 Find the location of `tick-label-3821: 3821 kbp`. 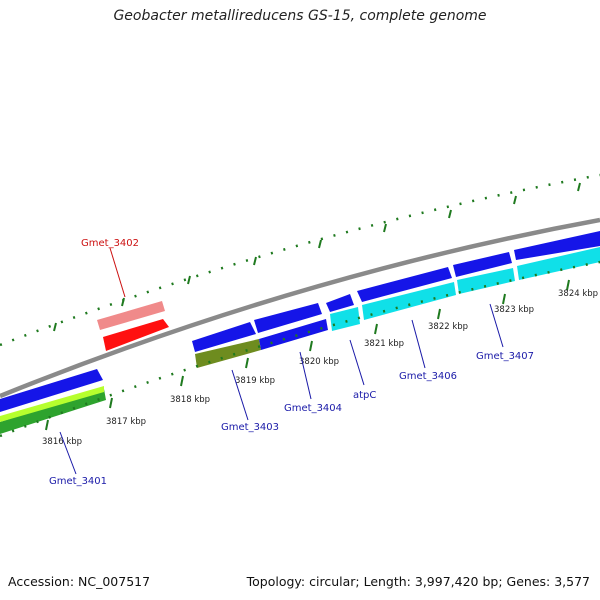

tick-label-3821: 3821 kbp is located at coordinates (384, 344).